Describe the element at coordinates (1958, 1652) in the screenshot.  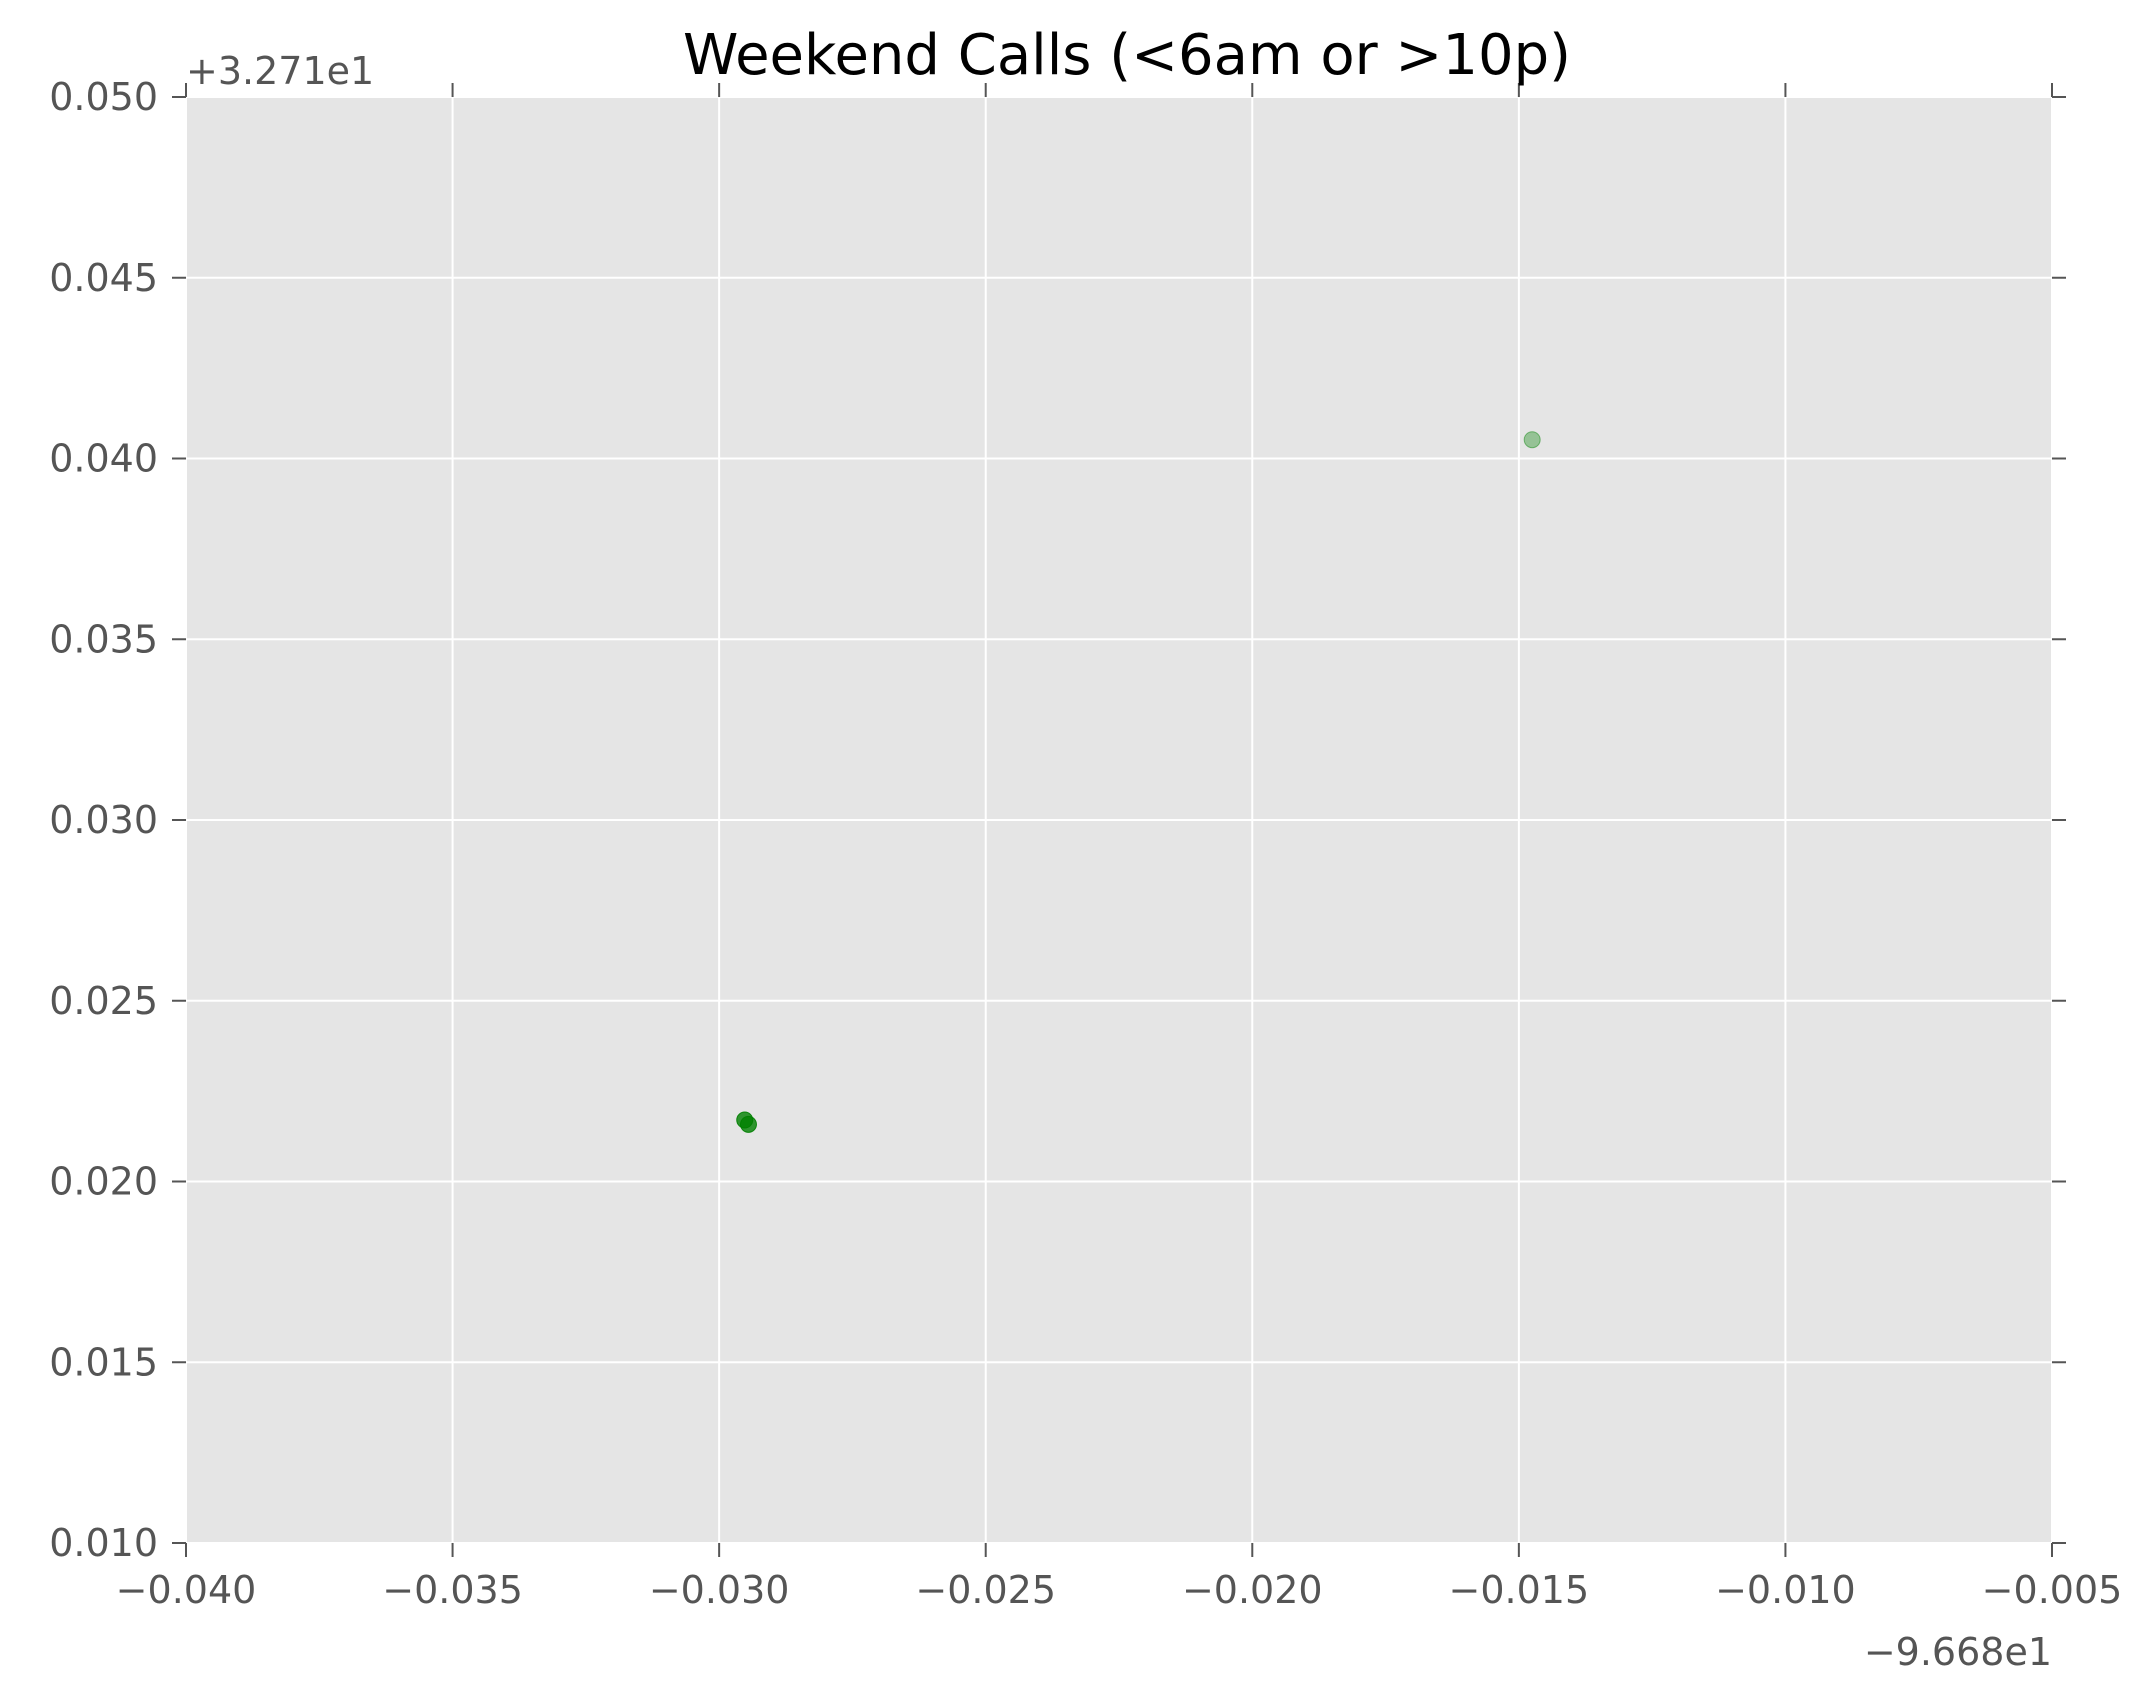
I see `x-axis-offset-label: −9.668e1` at that location.